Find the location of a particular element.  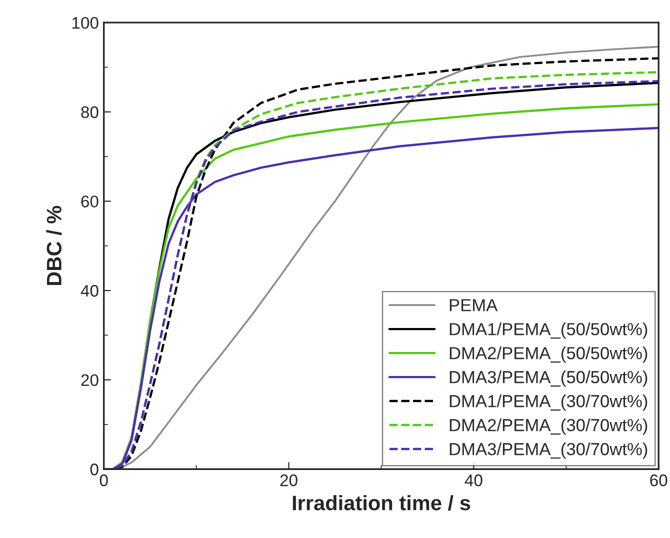

x-tick-label: 60 is located at coordinates (659, 480).